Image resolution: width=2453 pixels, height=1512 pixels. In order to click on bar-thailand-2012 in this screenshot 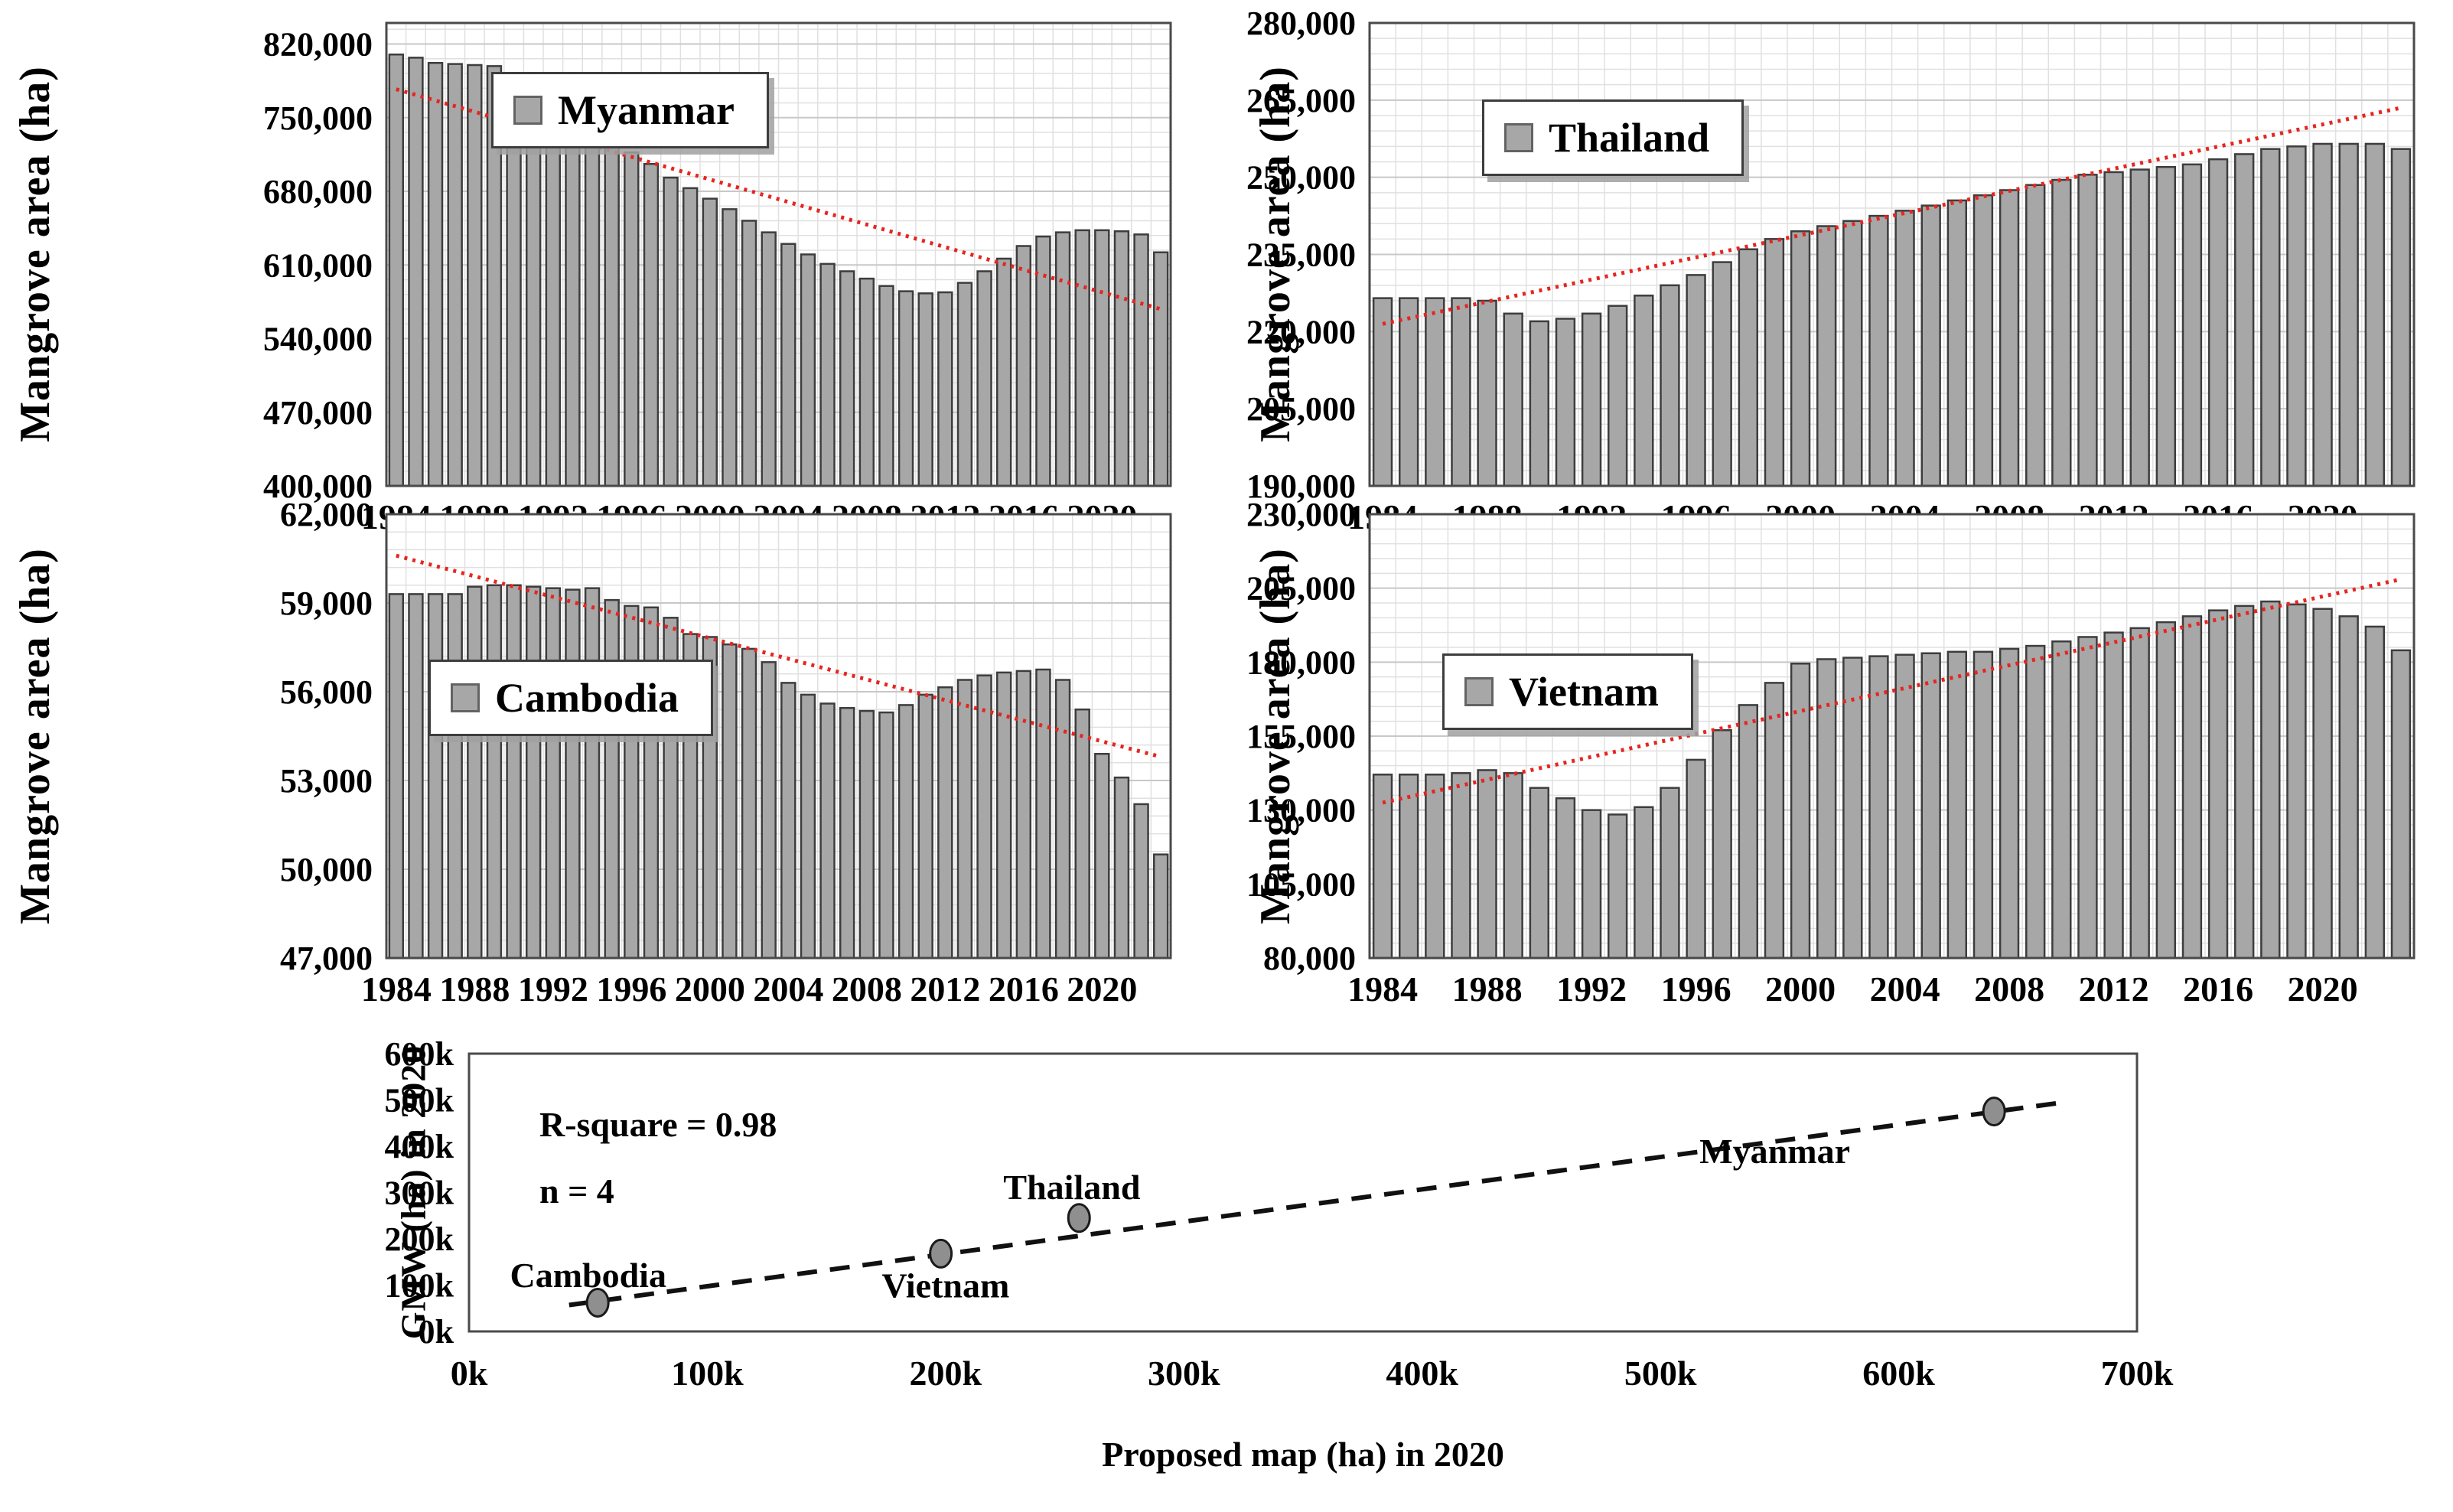, I will do `click(2113, 329)`.